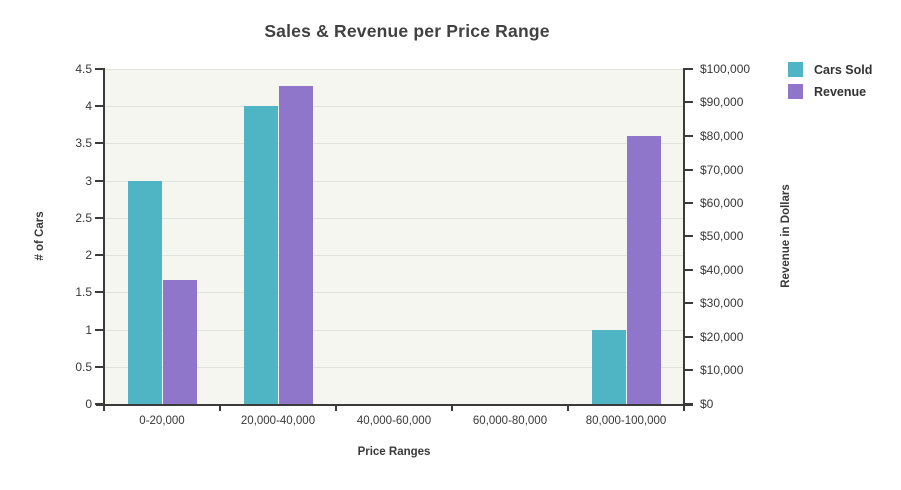  Describe the element at coordinates (88, 404) in the screenshot. I see `left-axis-tick-label: 0` at that location.